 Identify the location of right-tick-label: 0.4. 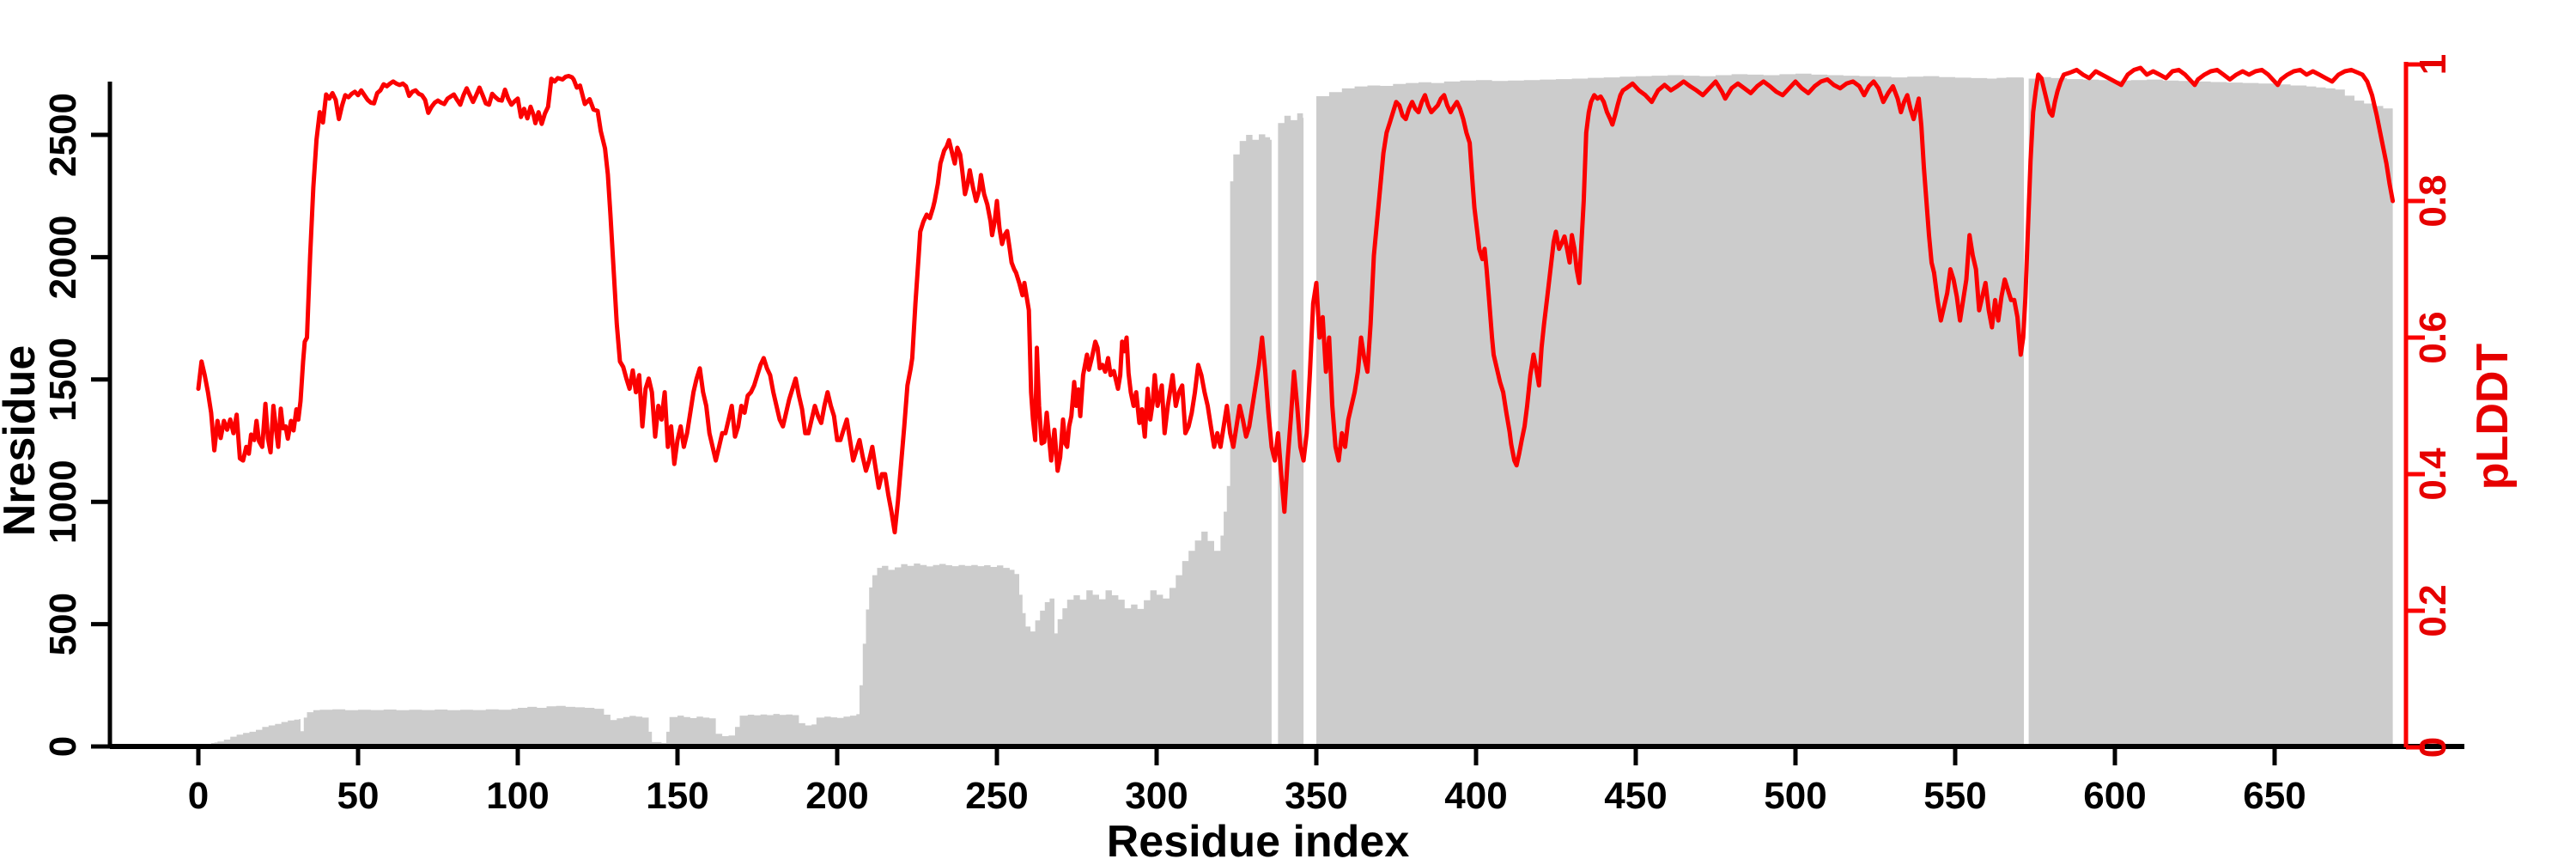
(2433, 475).